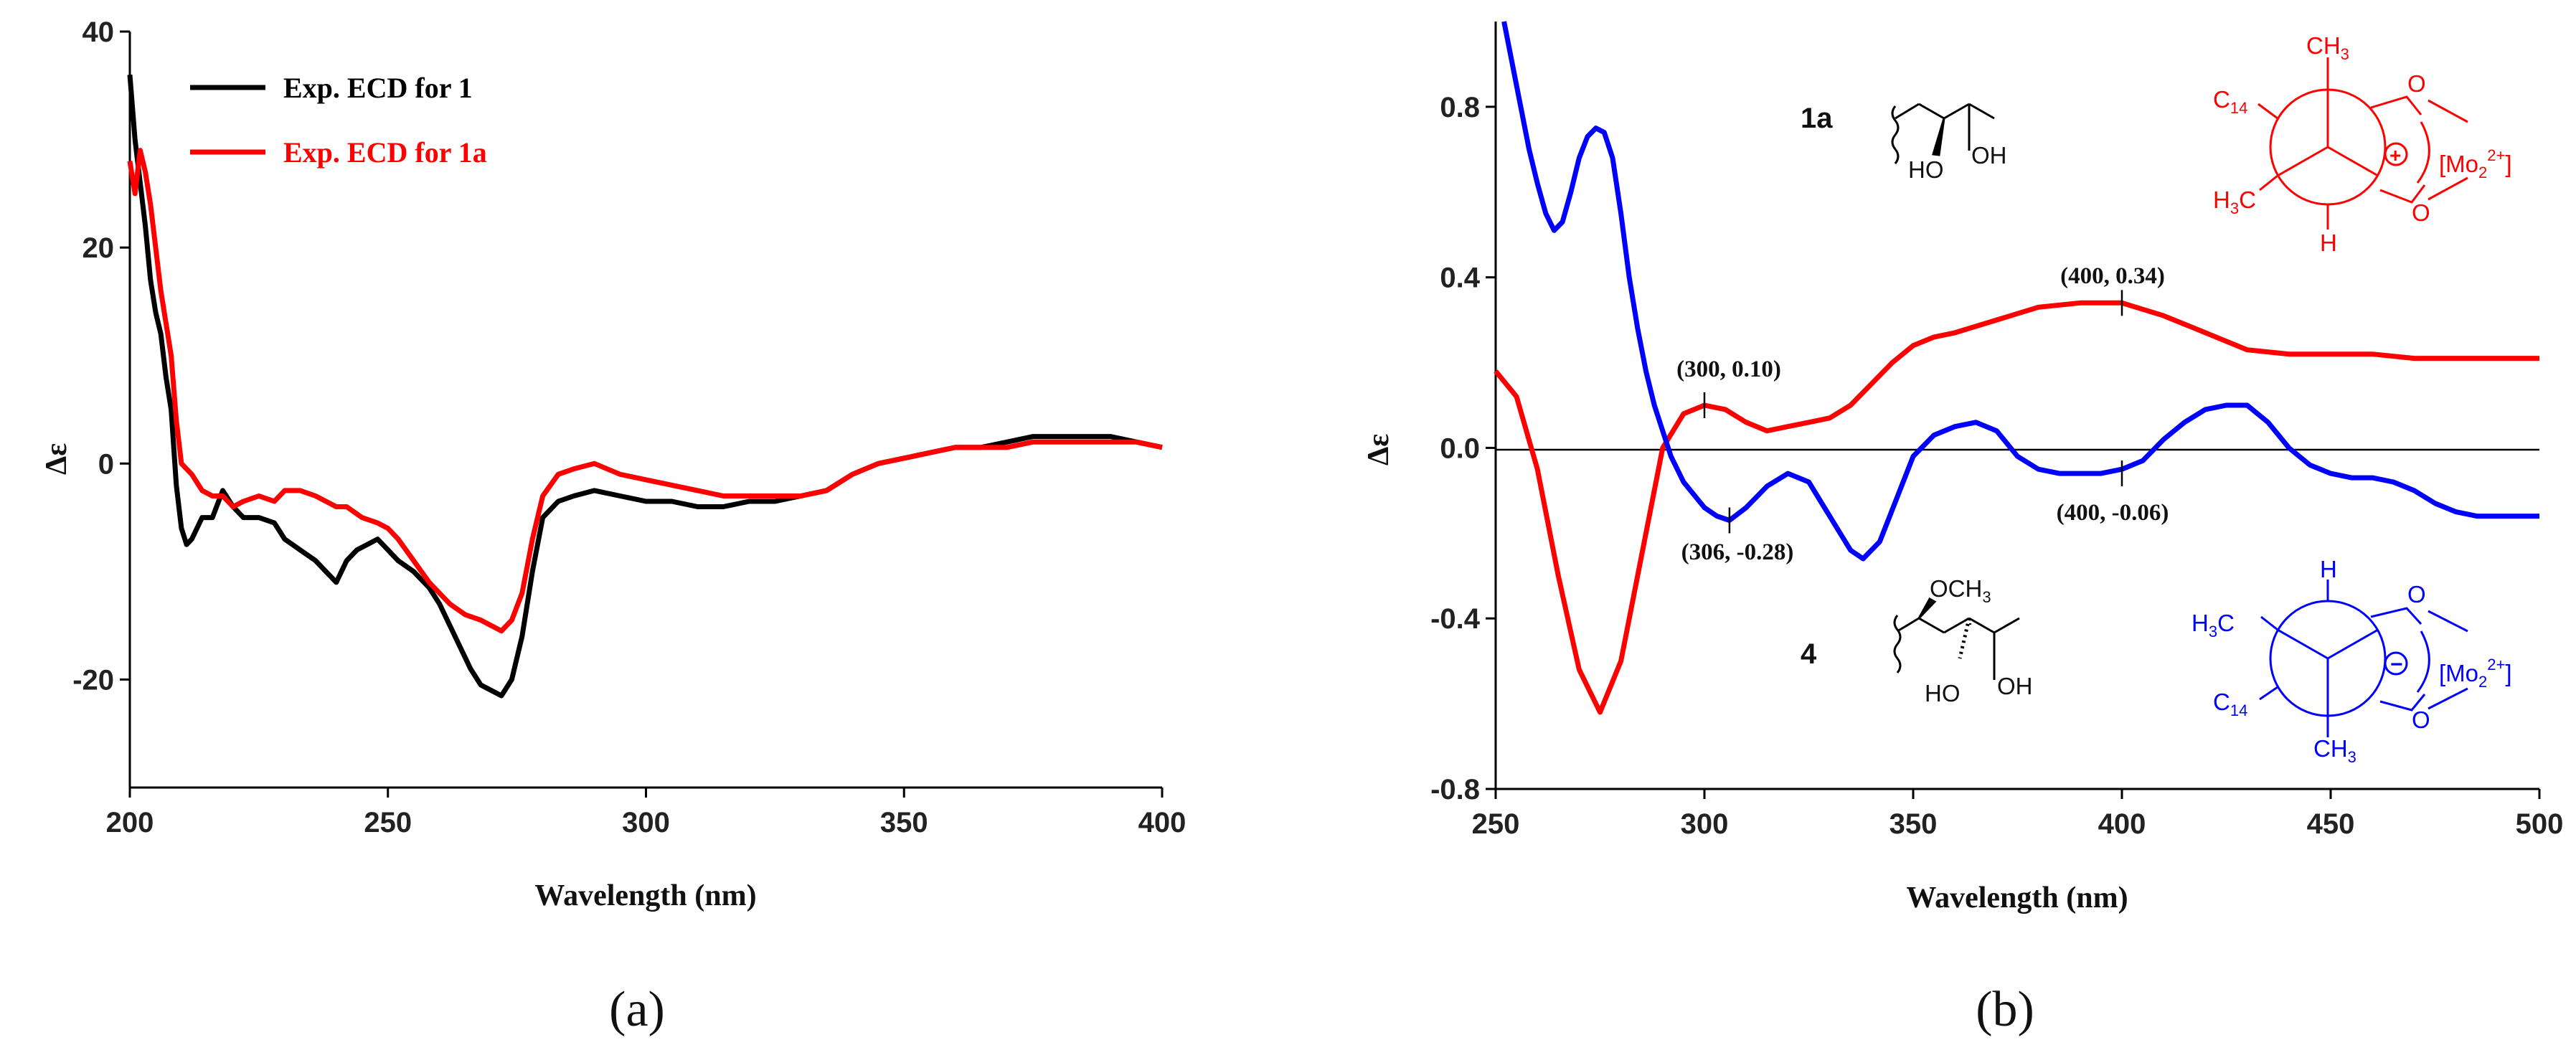 The height and width of the screenshot is (1040, 2576). I want to click on structure-1a-oh: OH, so click(1989, 155).